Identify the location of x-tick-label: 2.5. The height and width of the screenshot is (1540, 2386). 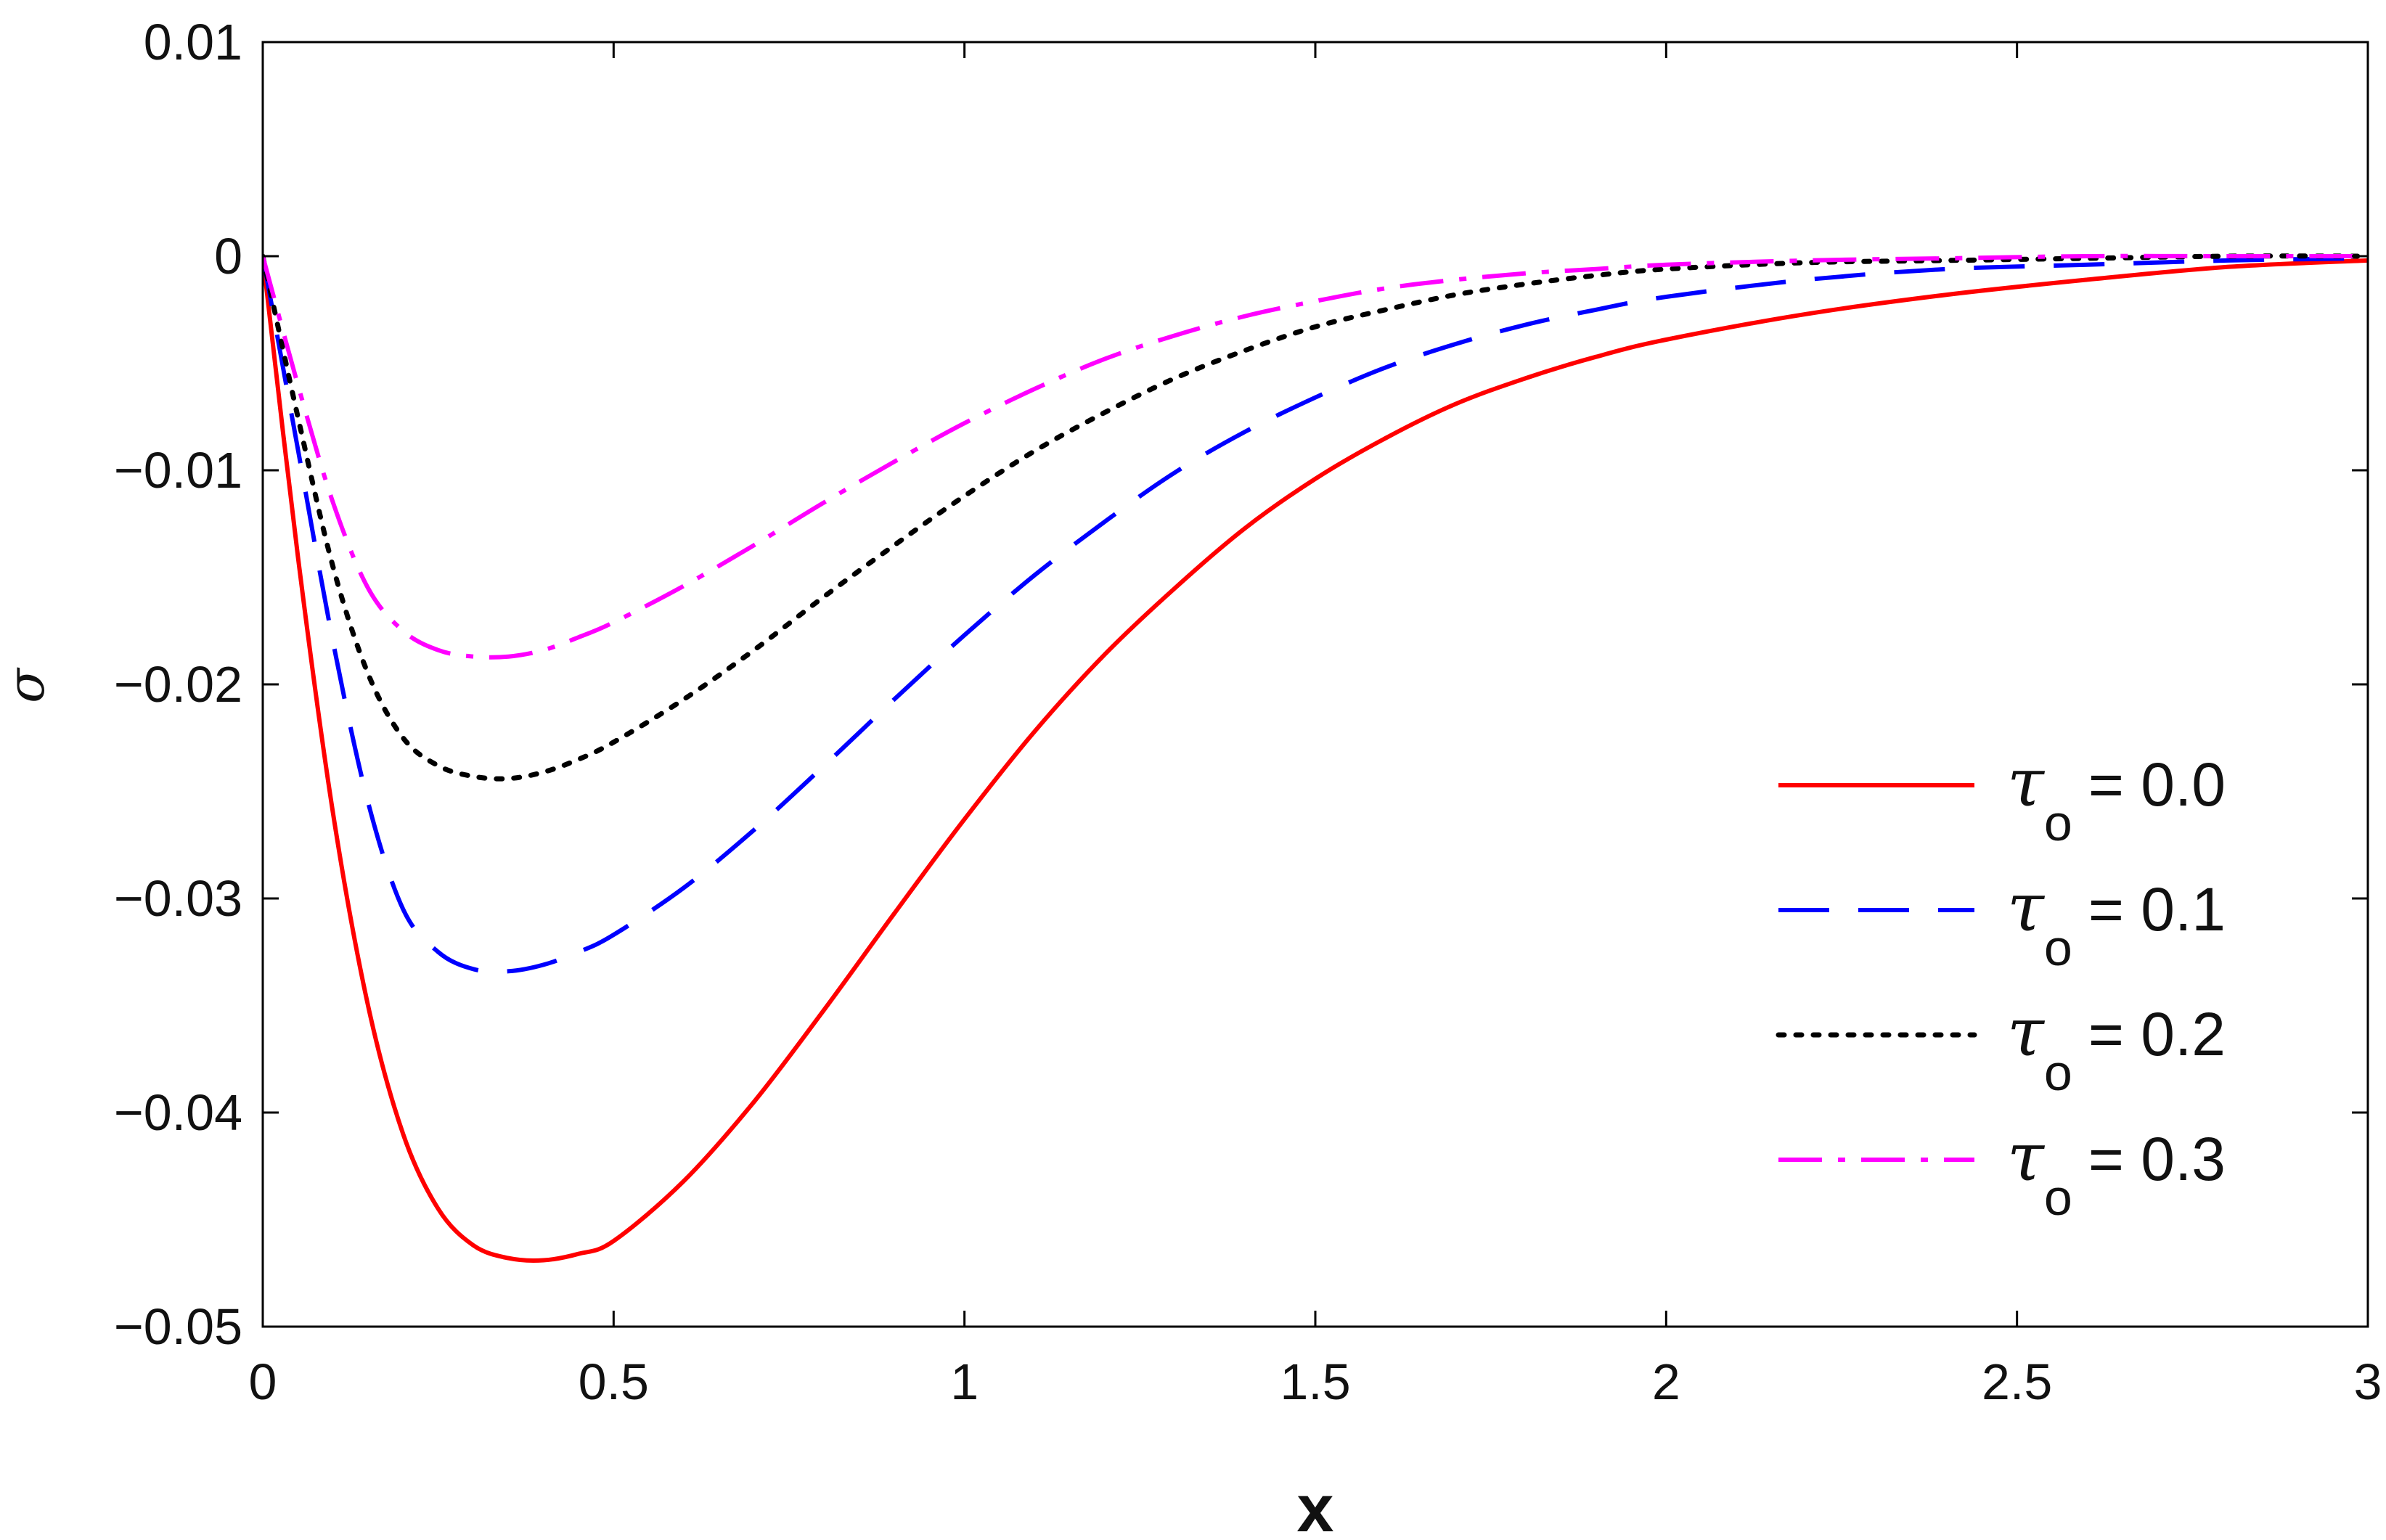
(2017, 1381).